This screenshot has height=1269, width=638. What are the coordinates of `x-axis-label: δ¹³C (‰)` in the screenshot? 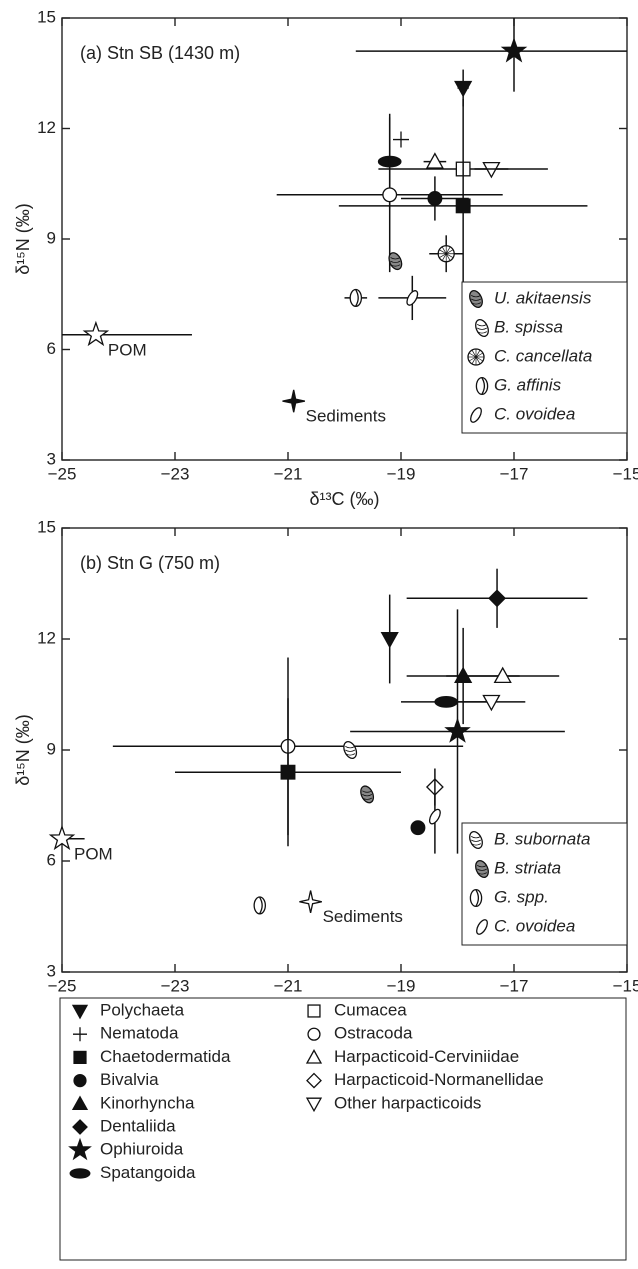 It's located at (345, 499).